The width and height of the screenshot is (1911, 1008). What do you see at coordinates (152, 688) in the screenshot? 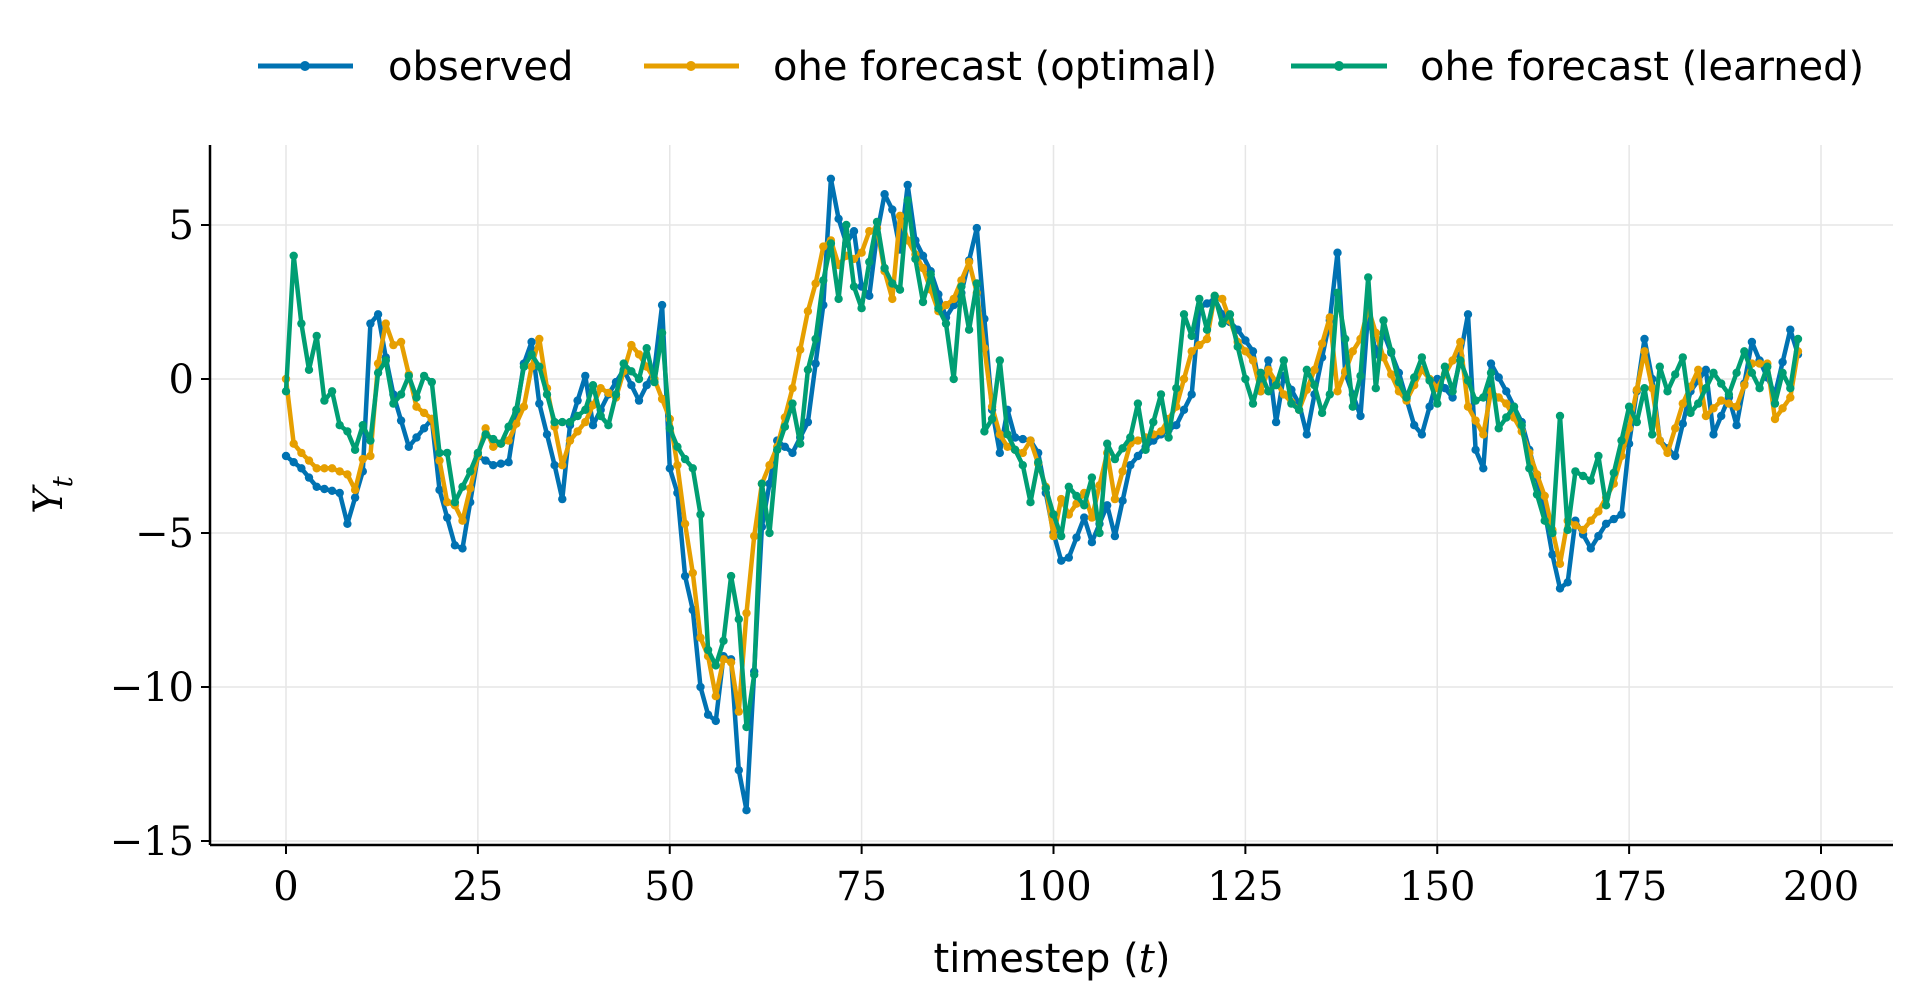
I see `y-tick-label: −10` at bounding box center [152, 688].